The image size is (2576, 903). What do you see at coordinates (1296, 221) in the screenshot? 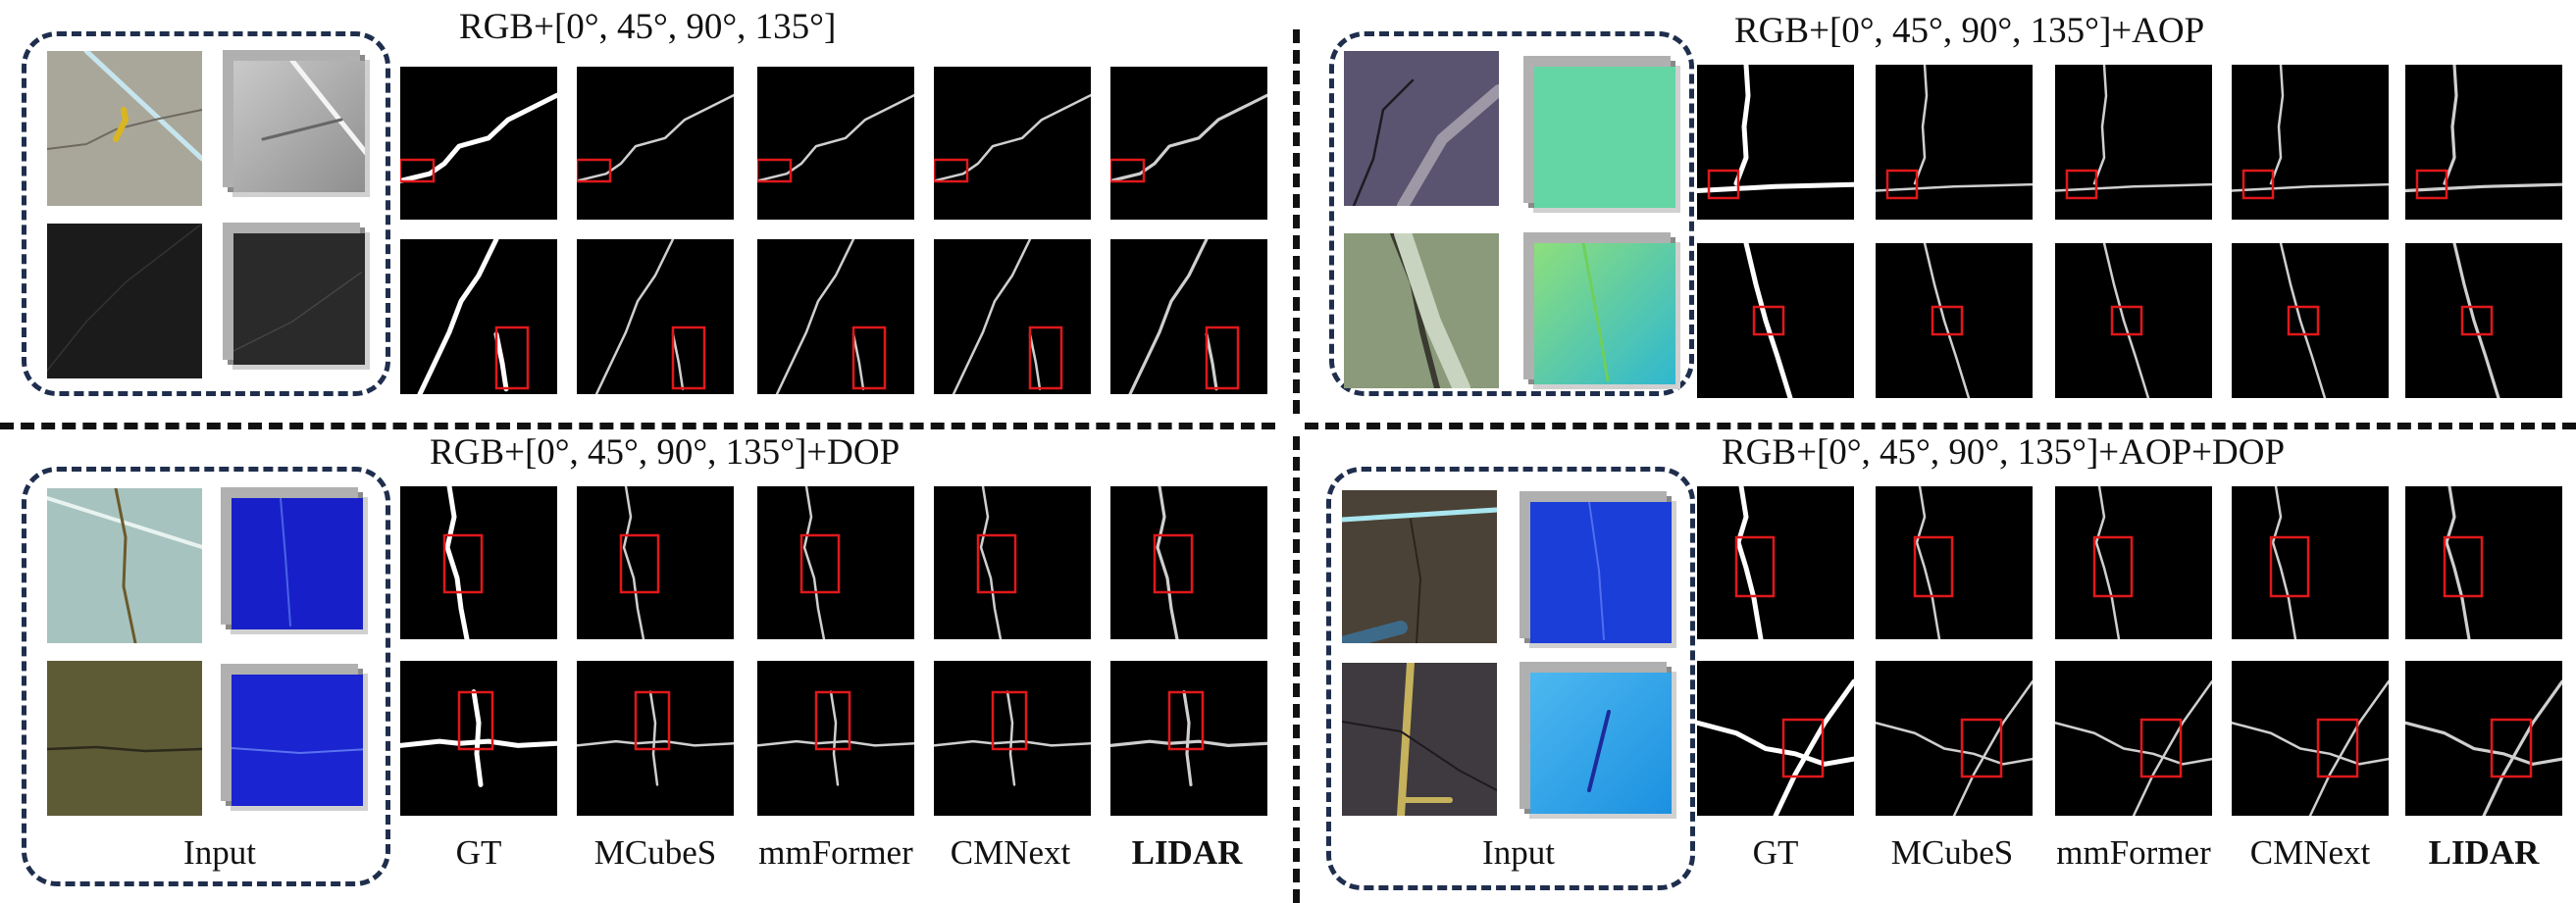
I see `vertical-divider-top` at bounding box center [1296, 221].